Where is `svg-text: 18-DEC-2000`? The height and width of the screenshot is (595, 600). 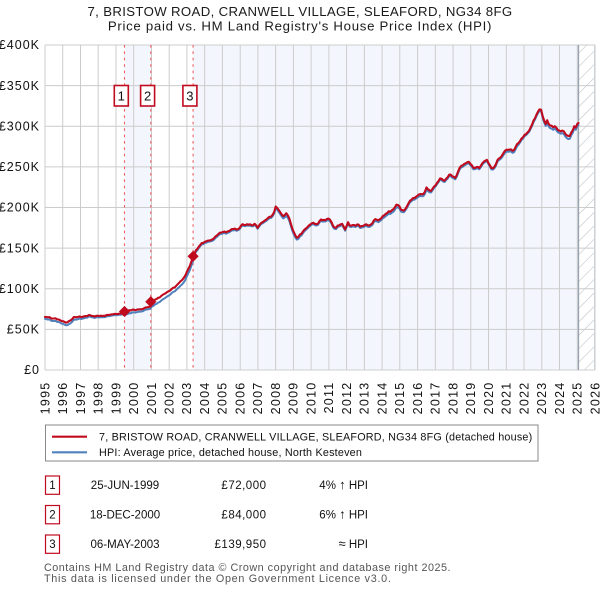 svg-text: 18-DEC-2000 is located at coordinates (125, 516).